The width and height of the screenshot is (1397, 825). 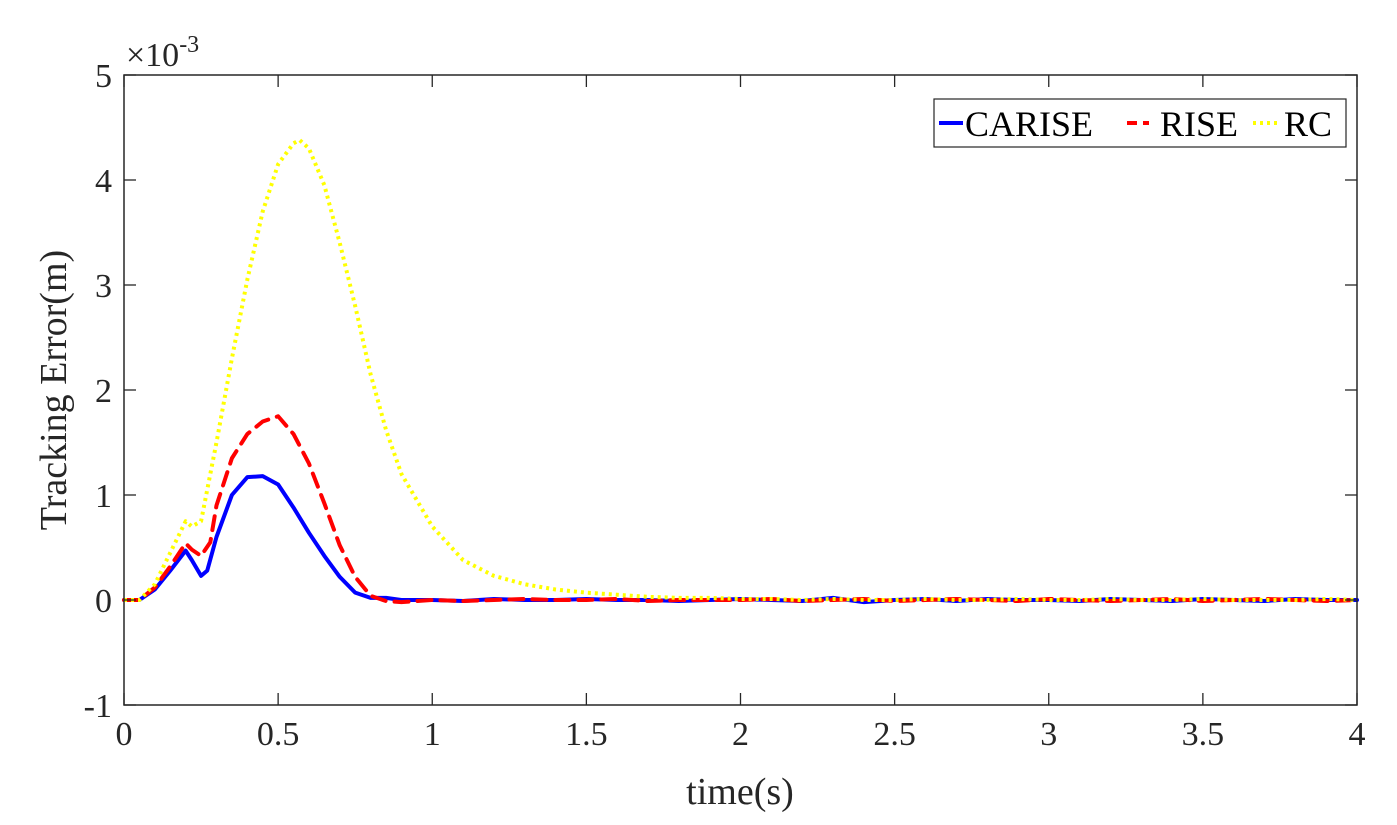 I want to click on legend-box, so click(x=1140, y=123).